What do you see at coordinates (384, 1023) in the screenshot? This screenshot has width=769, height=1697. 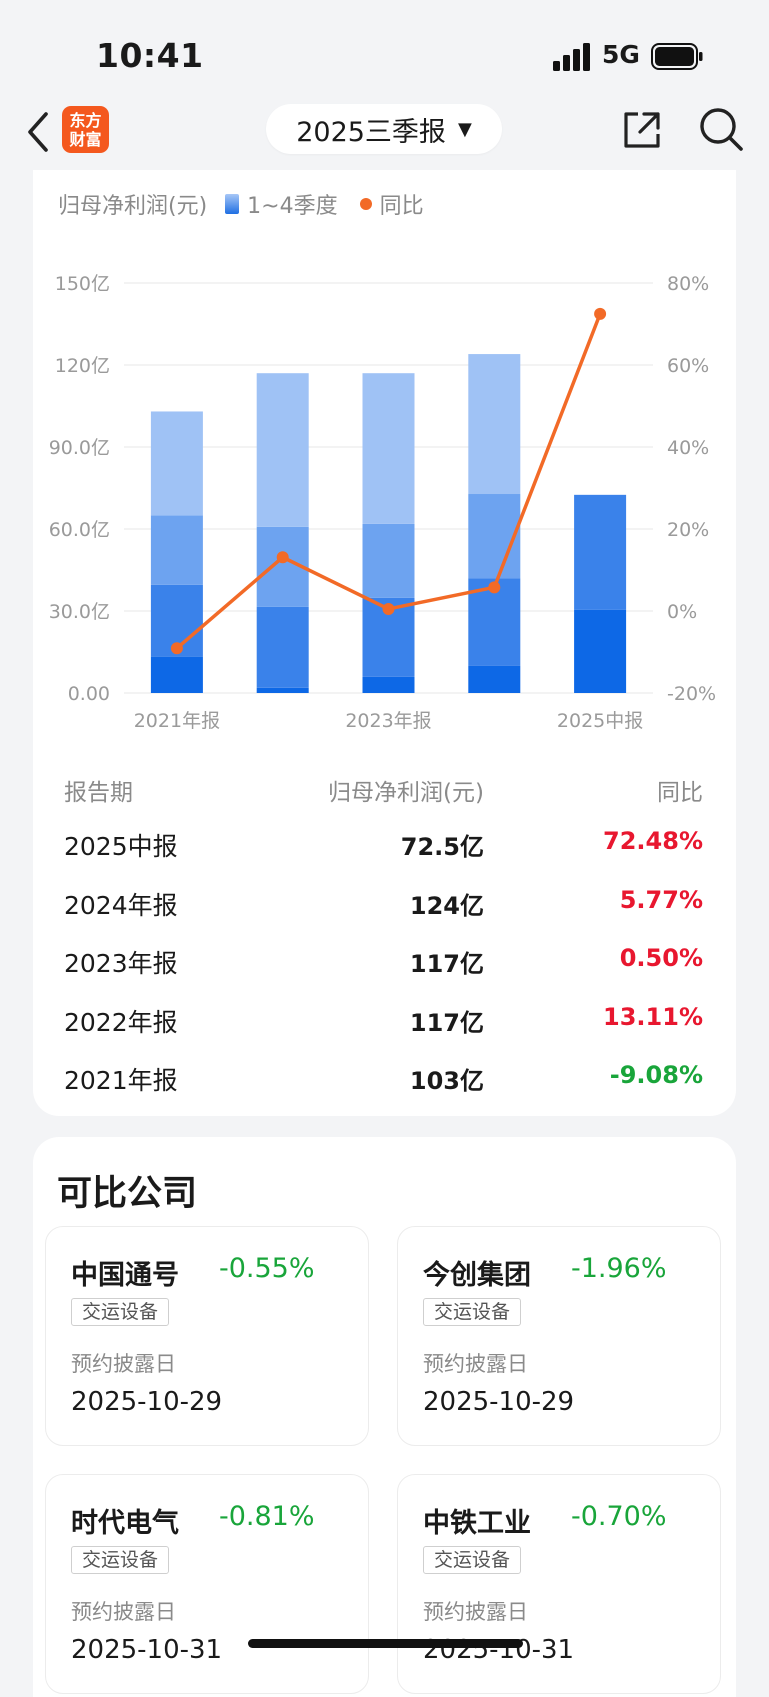 I see `table-row: 2022年报 117亿 13.11%` at bounding box center [384, 1023].